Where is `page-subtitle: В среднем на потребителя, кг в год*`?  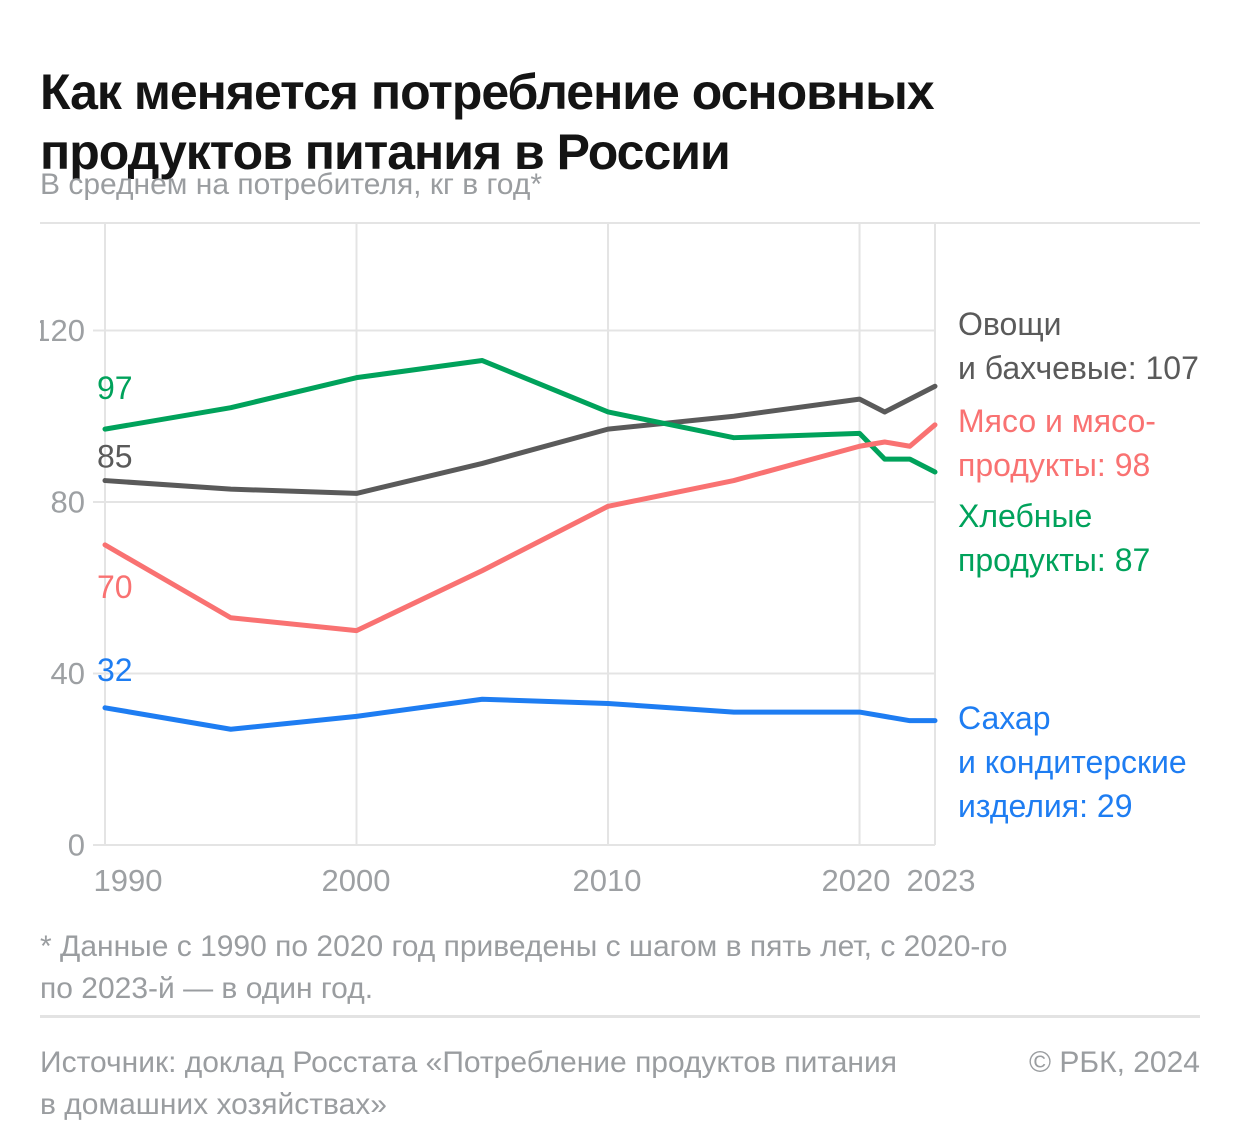
page-subtitle: В среднем на потребителя, кг в год* is located at coordinates (291, 184).